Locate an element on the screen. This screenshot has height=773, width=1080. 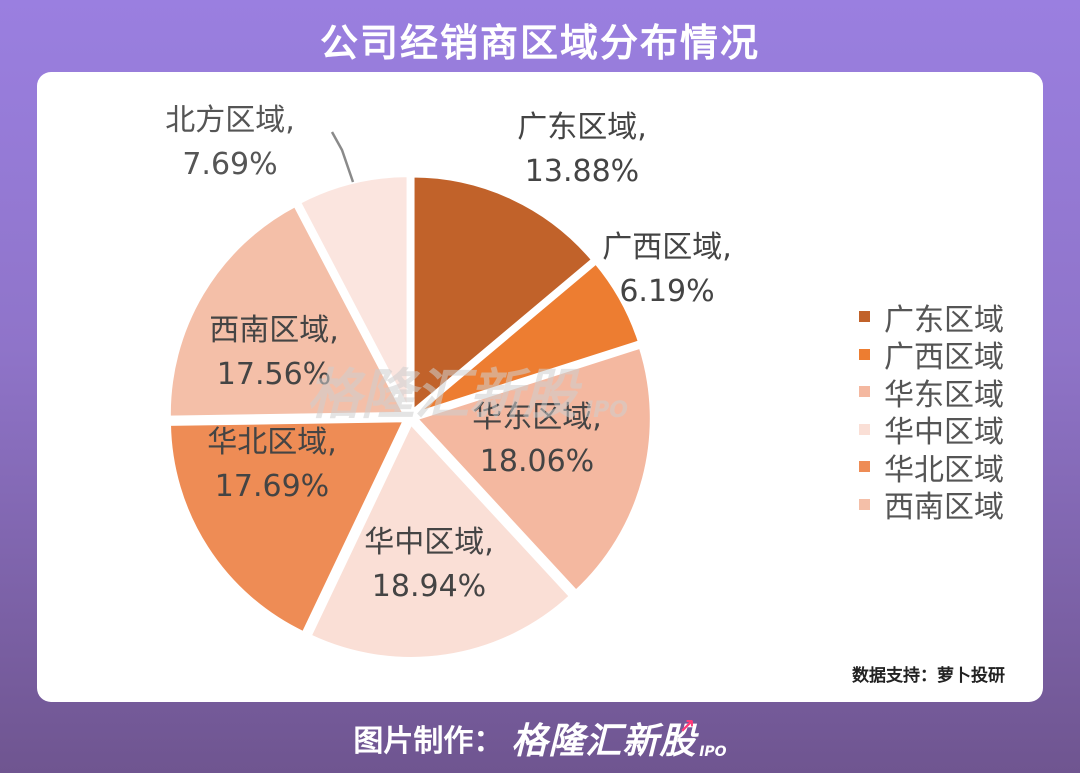
slice-value-label: 13.88% is located at coordinates (582, 171).